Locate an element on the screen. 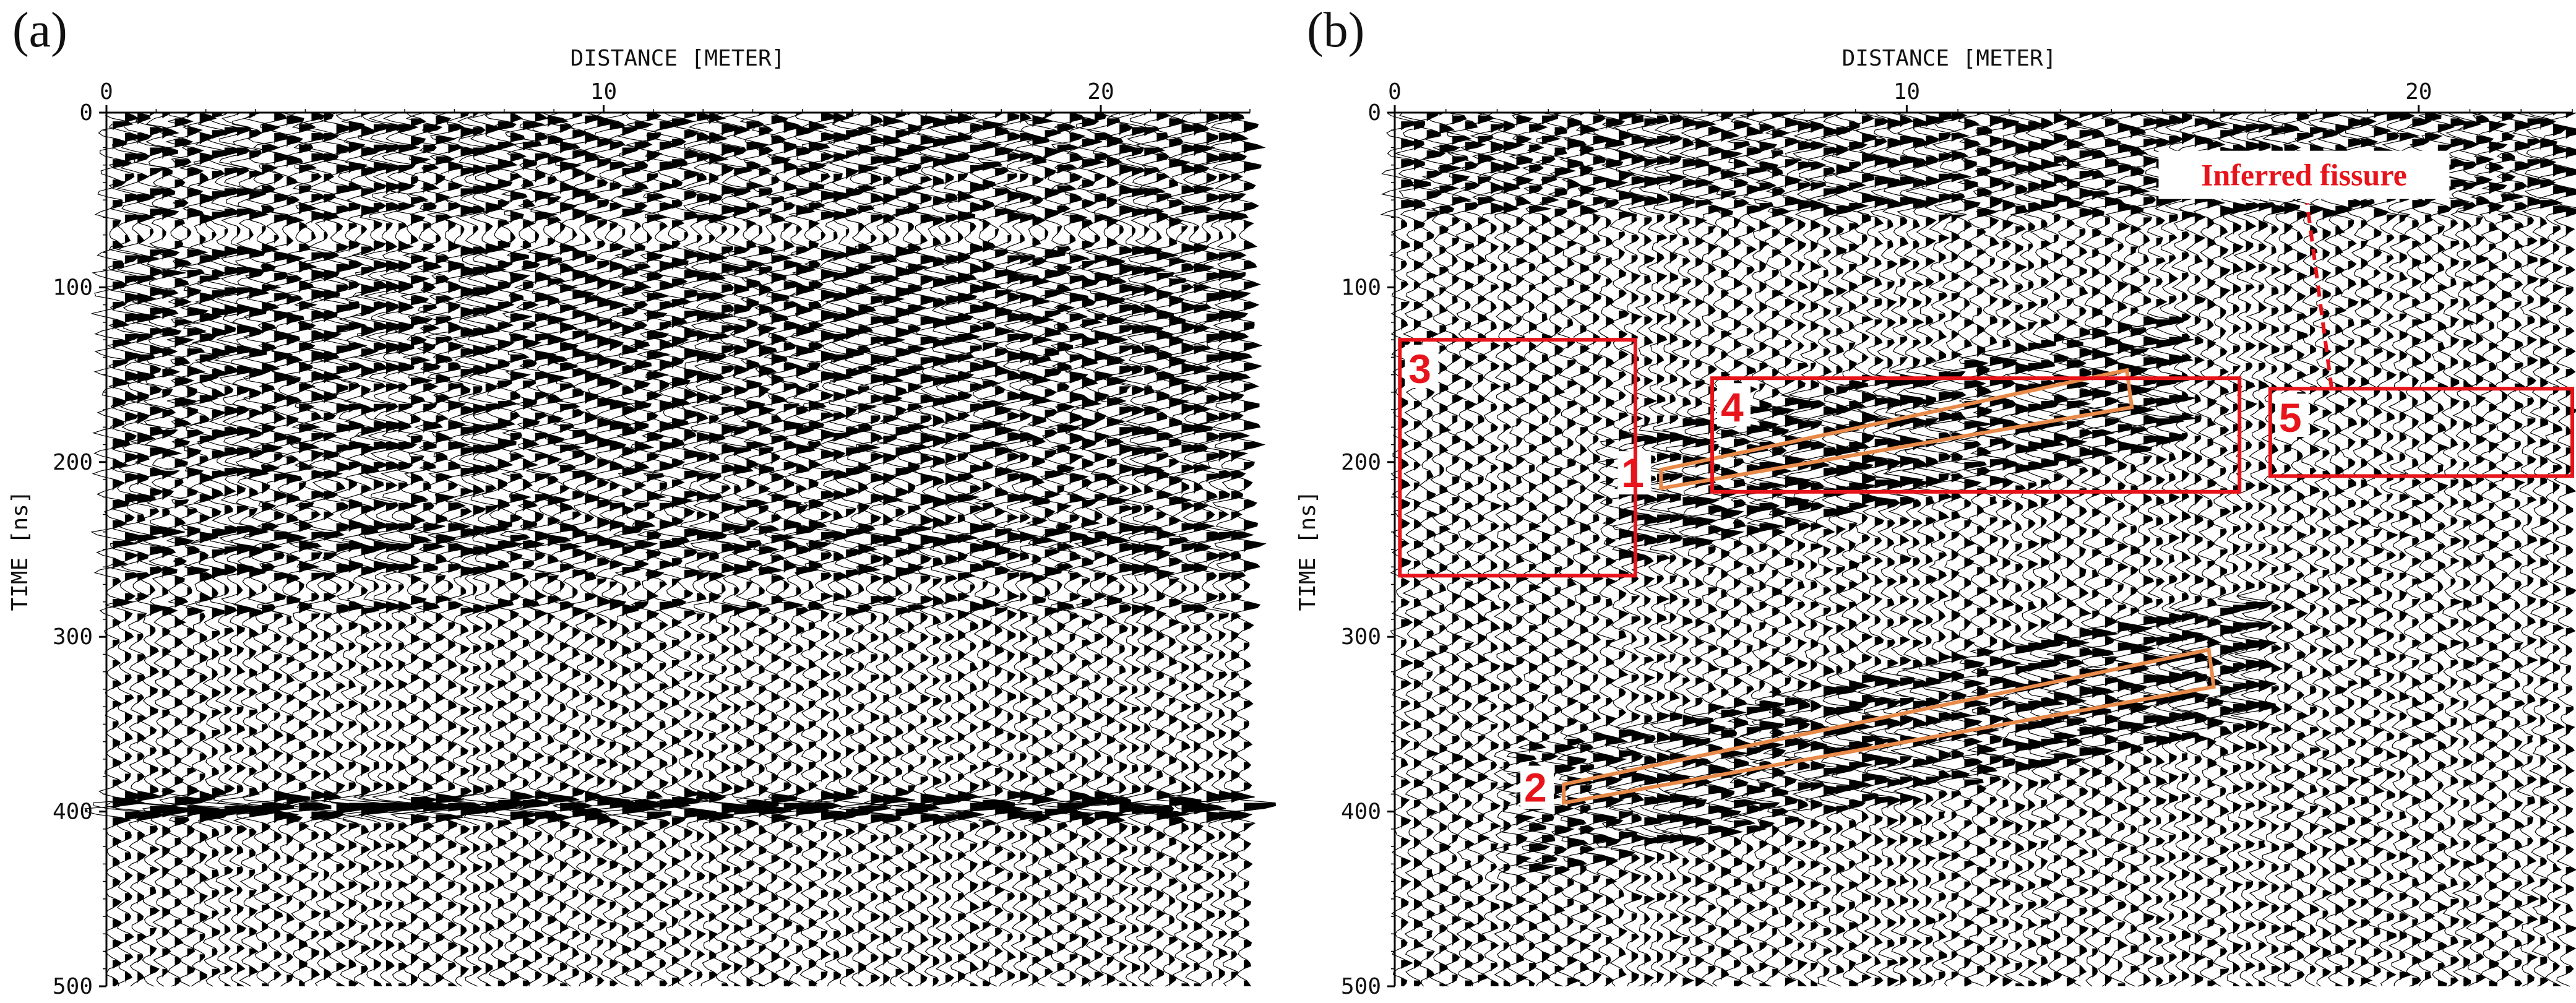  annotation-box-label-4: 4 is located at coordinates (1732, 407).